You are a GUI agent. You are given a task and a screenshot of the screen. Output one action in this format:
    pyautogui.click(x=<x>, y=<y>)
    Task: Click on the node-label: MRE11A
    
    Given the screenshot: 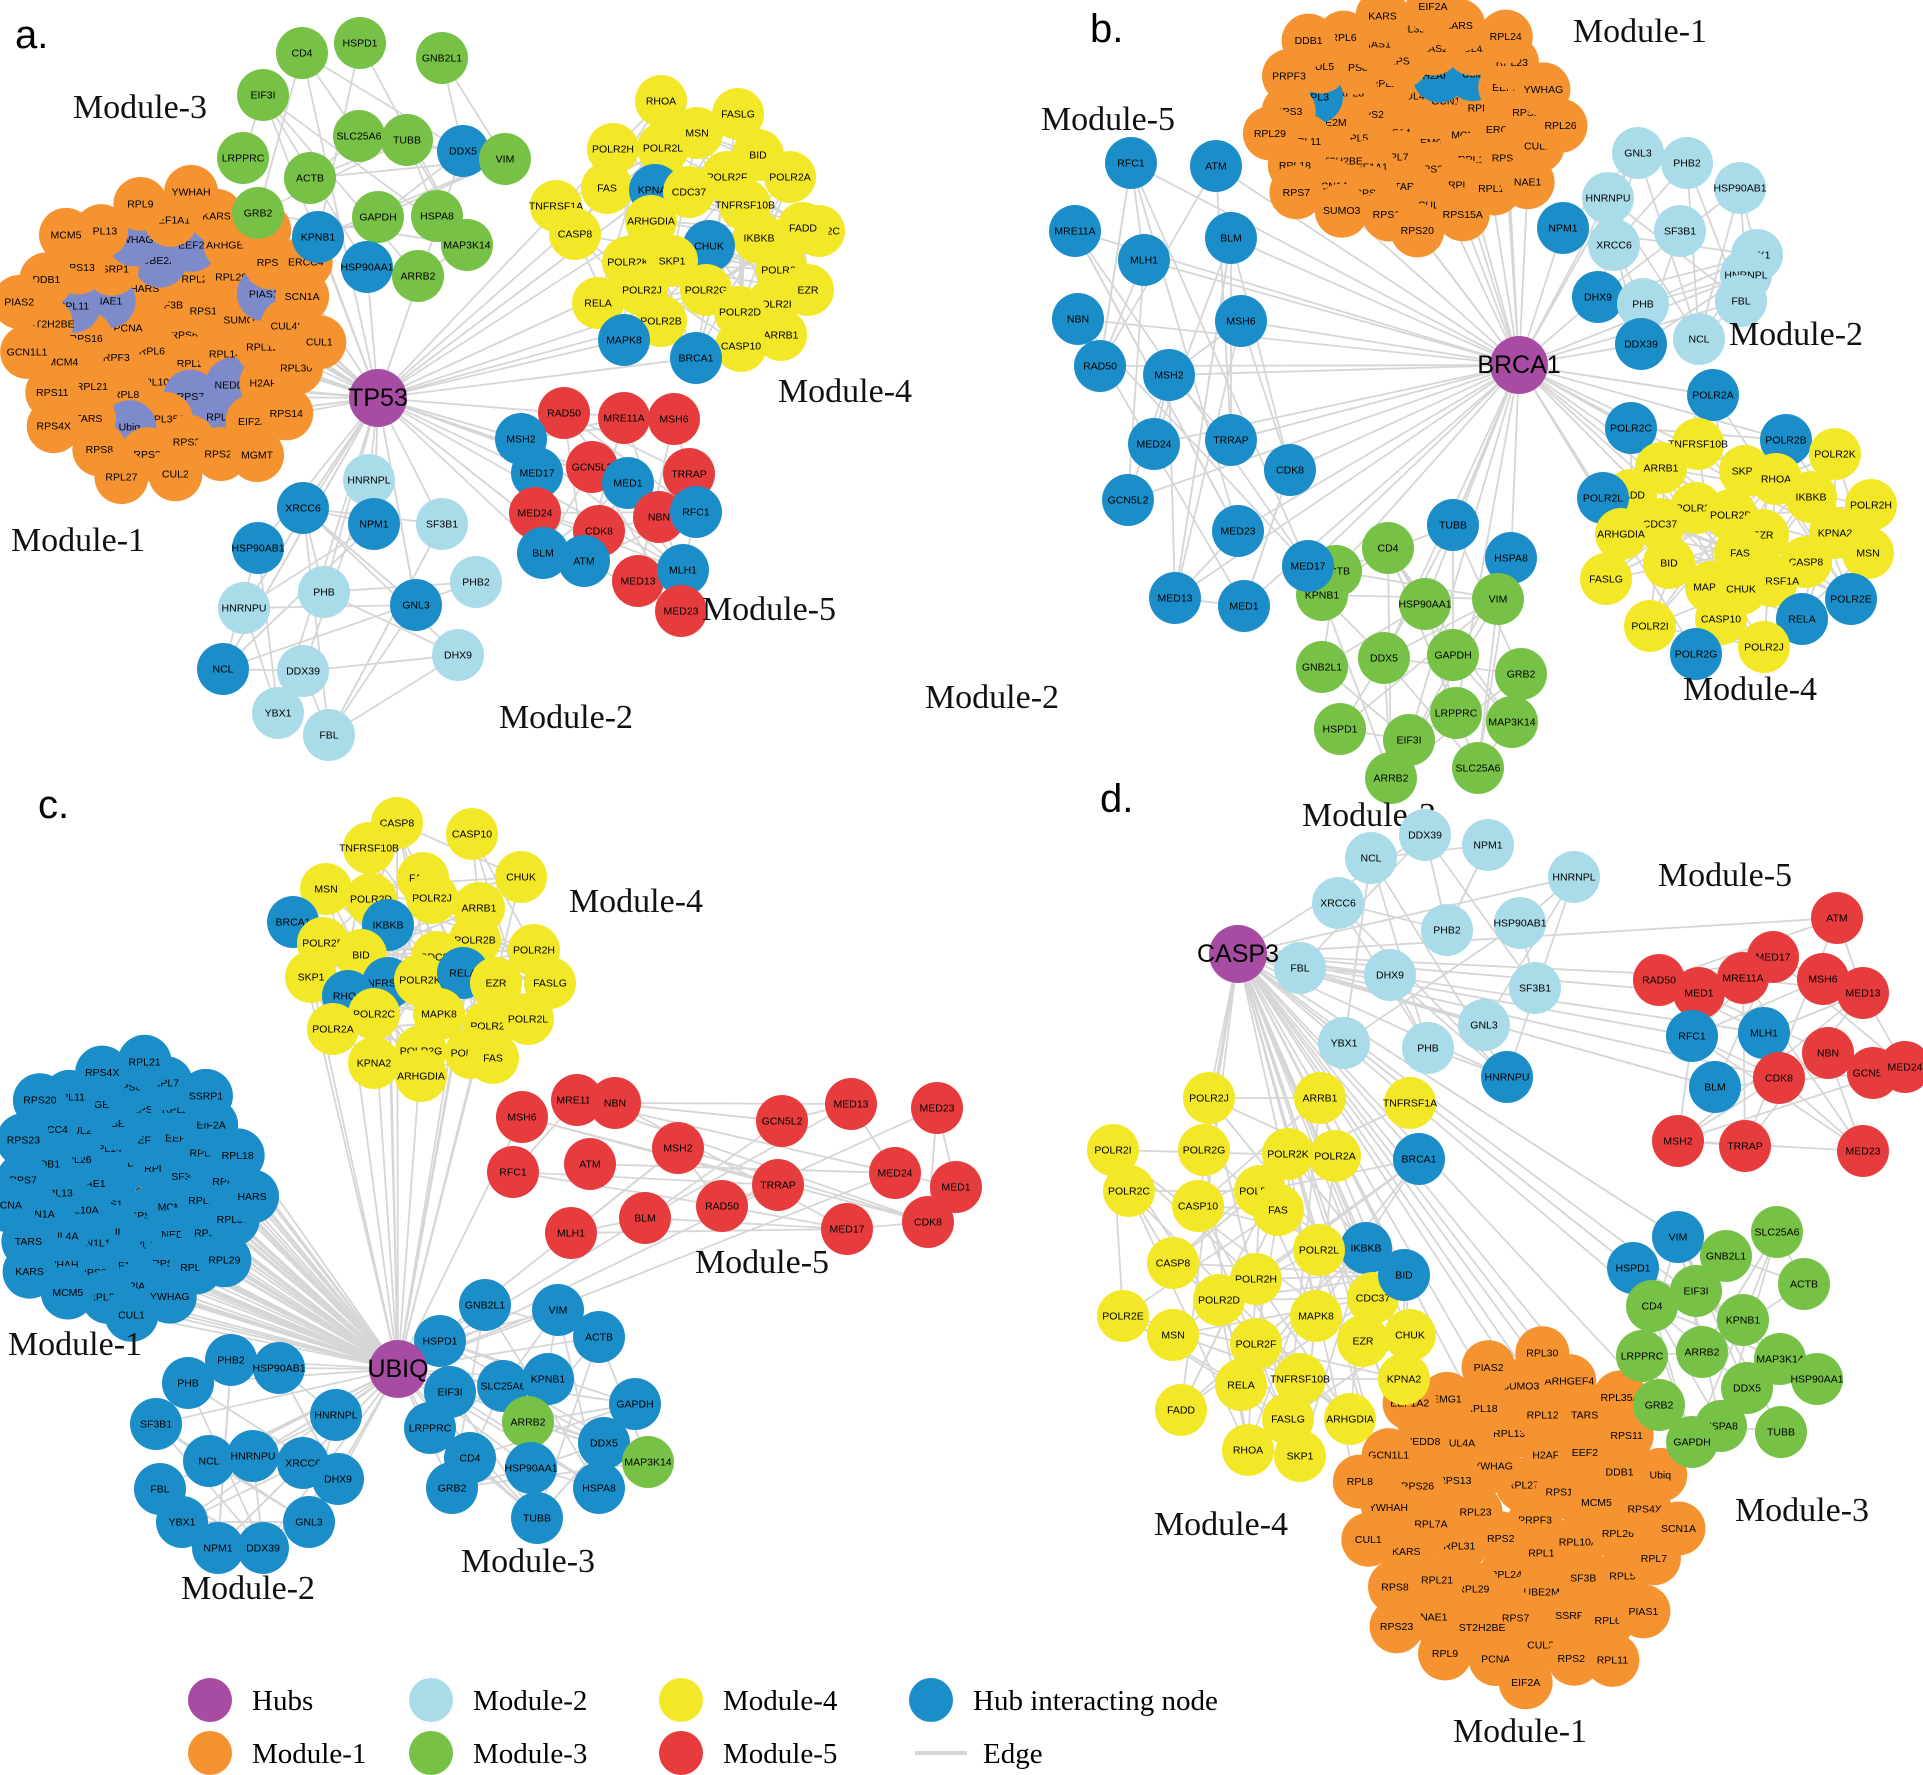 What is the action you would take?
    pyautogui.click(x=576, y=1101)
    